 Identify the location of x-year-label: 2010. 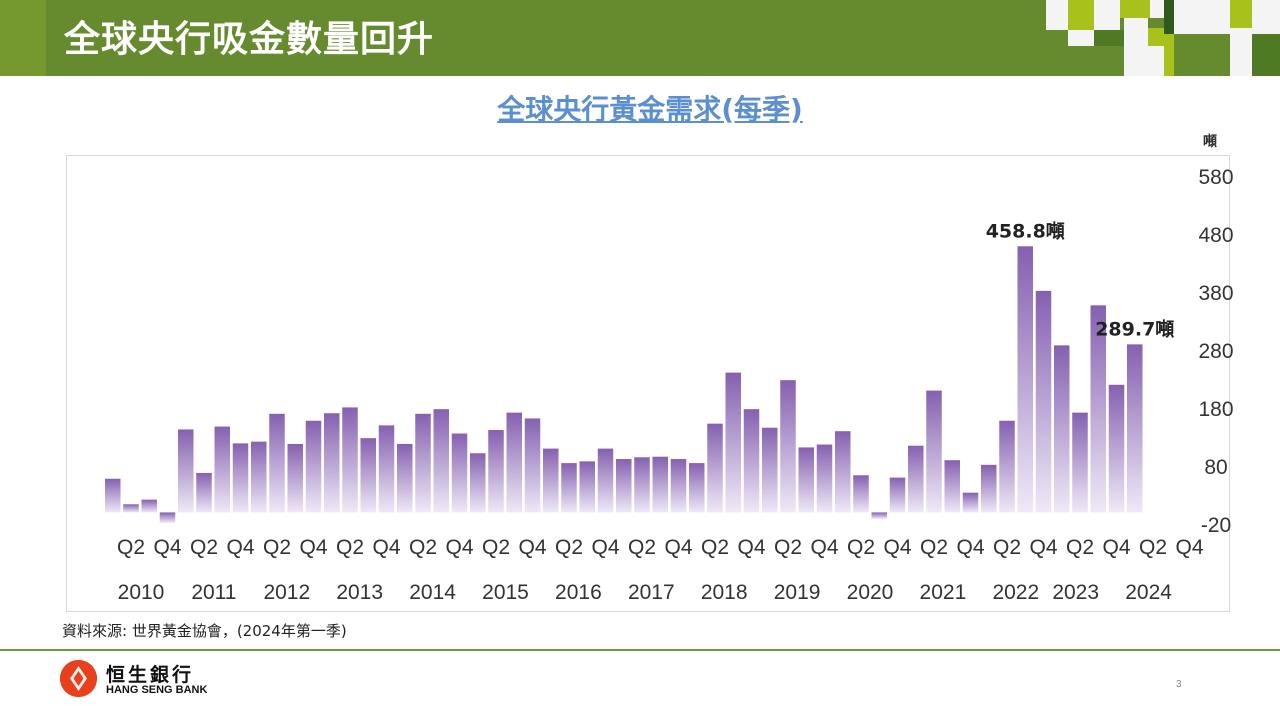
(141, 592).